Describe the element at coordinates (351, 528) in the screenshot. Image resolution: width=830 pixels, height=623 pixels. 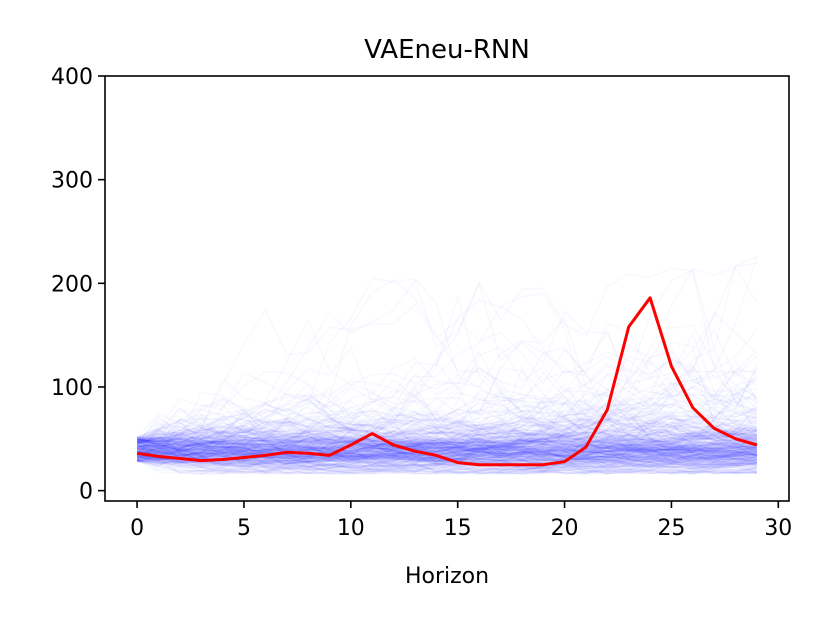
I see `x-tick-label: 10` at that location.